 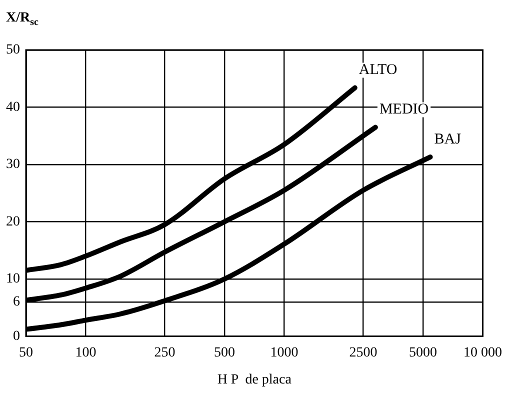 What do you see at coordinates (85, 352) in the screenshot?
I see `x-tick-label: 100` at bounding box center [85, 352].